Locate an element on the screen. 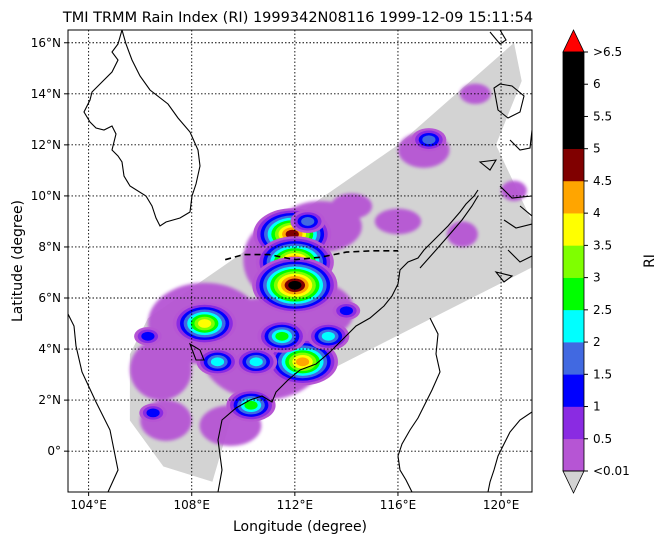 The image size is (667, 545). colorbar-tick-label: >6.5 is located at coordinates (607, 52).